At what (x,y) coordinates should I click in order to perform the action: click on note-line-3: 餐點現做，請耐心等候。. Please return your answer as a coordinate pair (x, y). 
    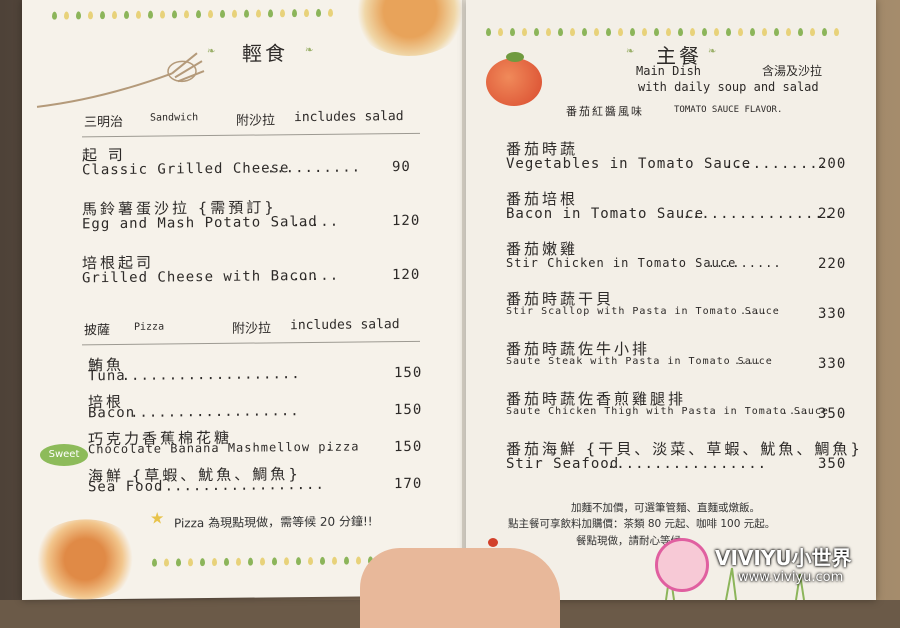
    Looking at the image, I should click on (634, 541).